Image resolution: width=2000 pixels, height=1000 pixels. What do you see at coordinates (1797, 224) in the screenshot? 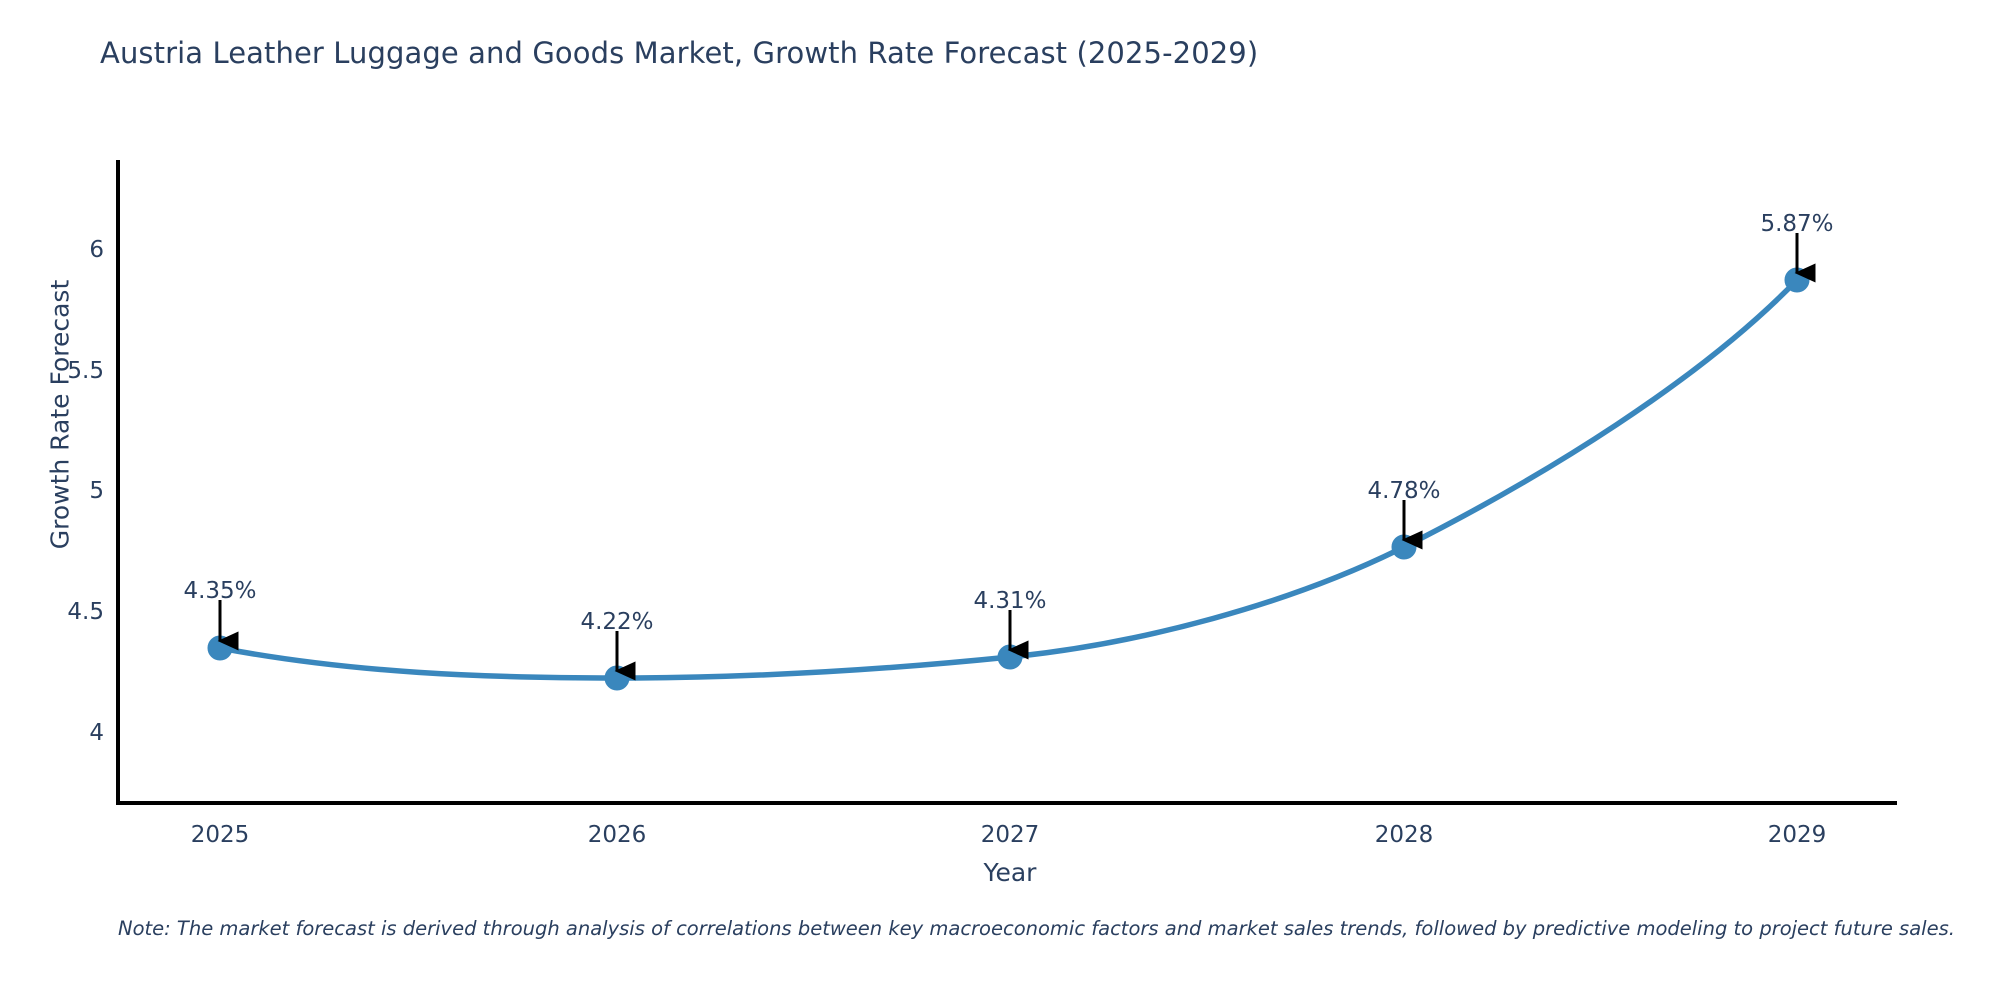
I see `data-point-label: 5.87%` at bounding box center [1797, 224].